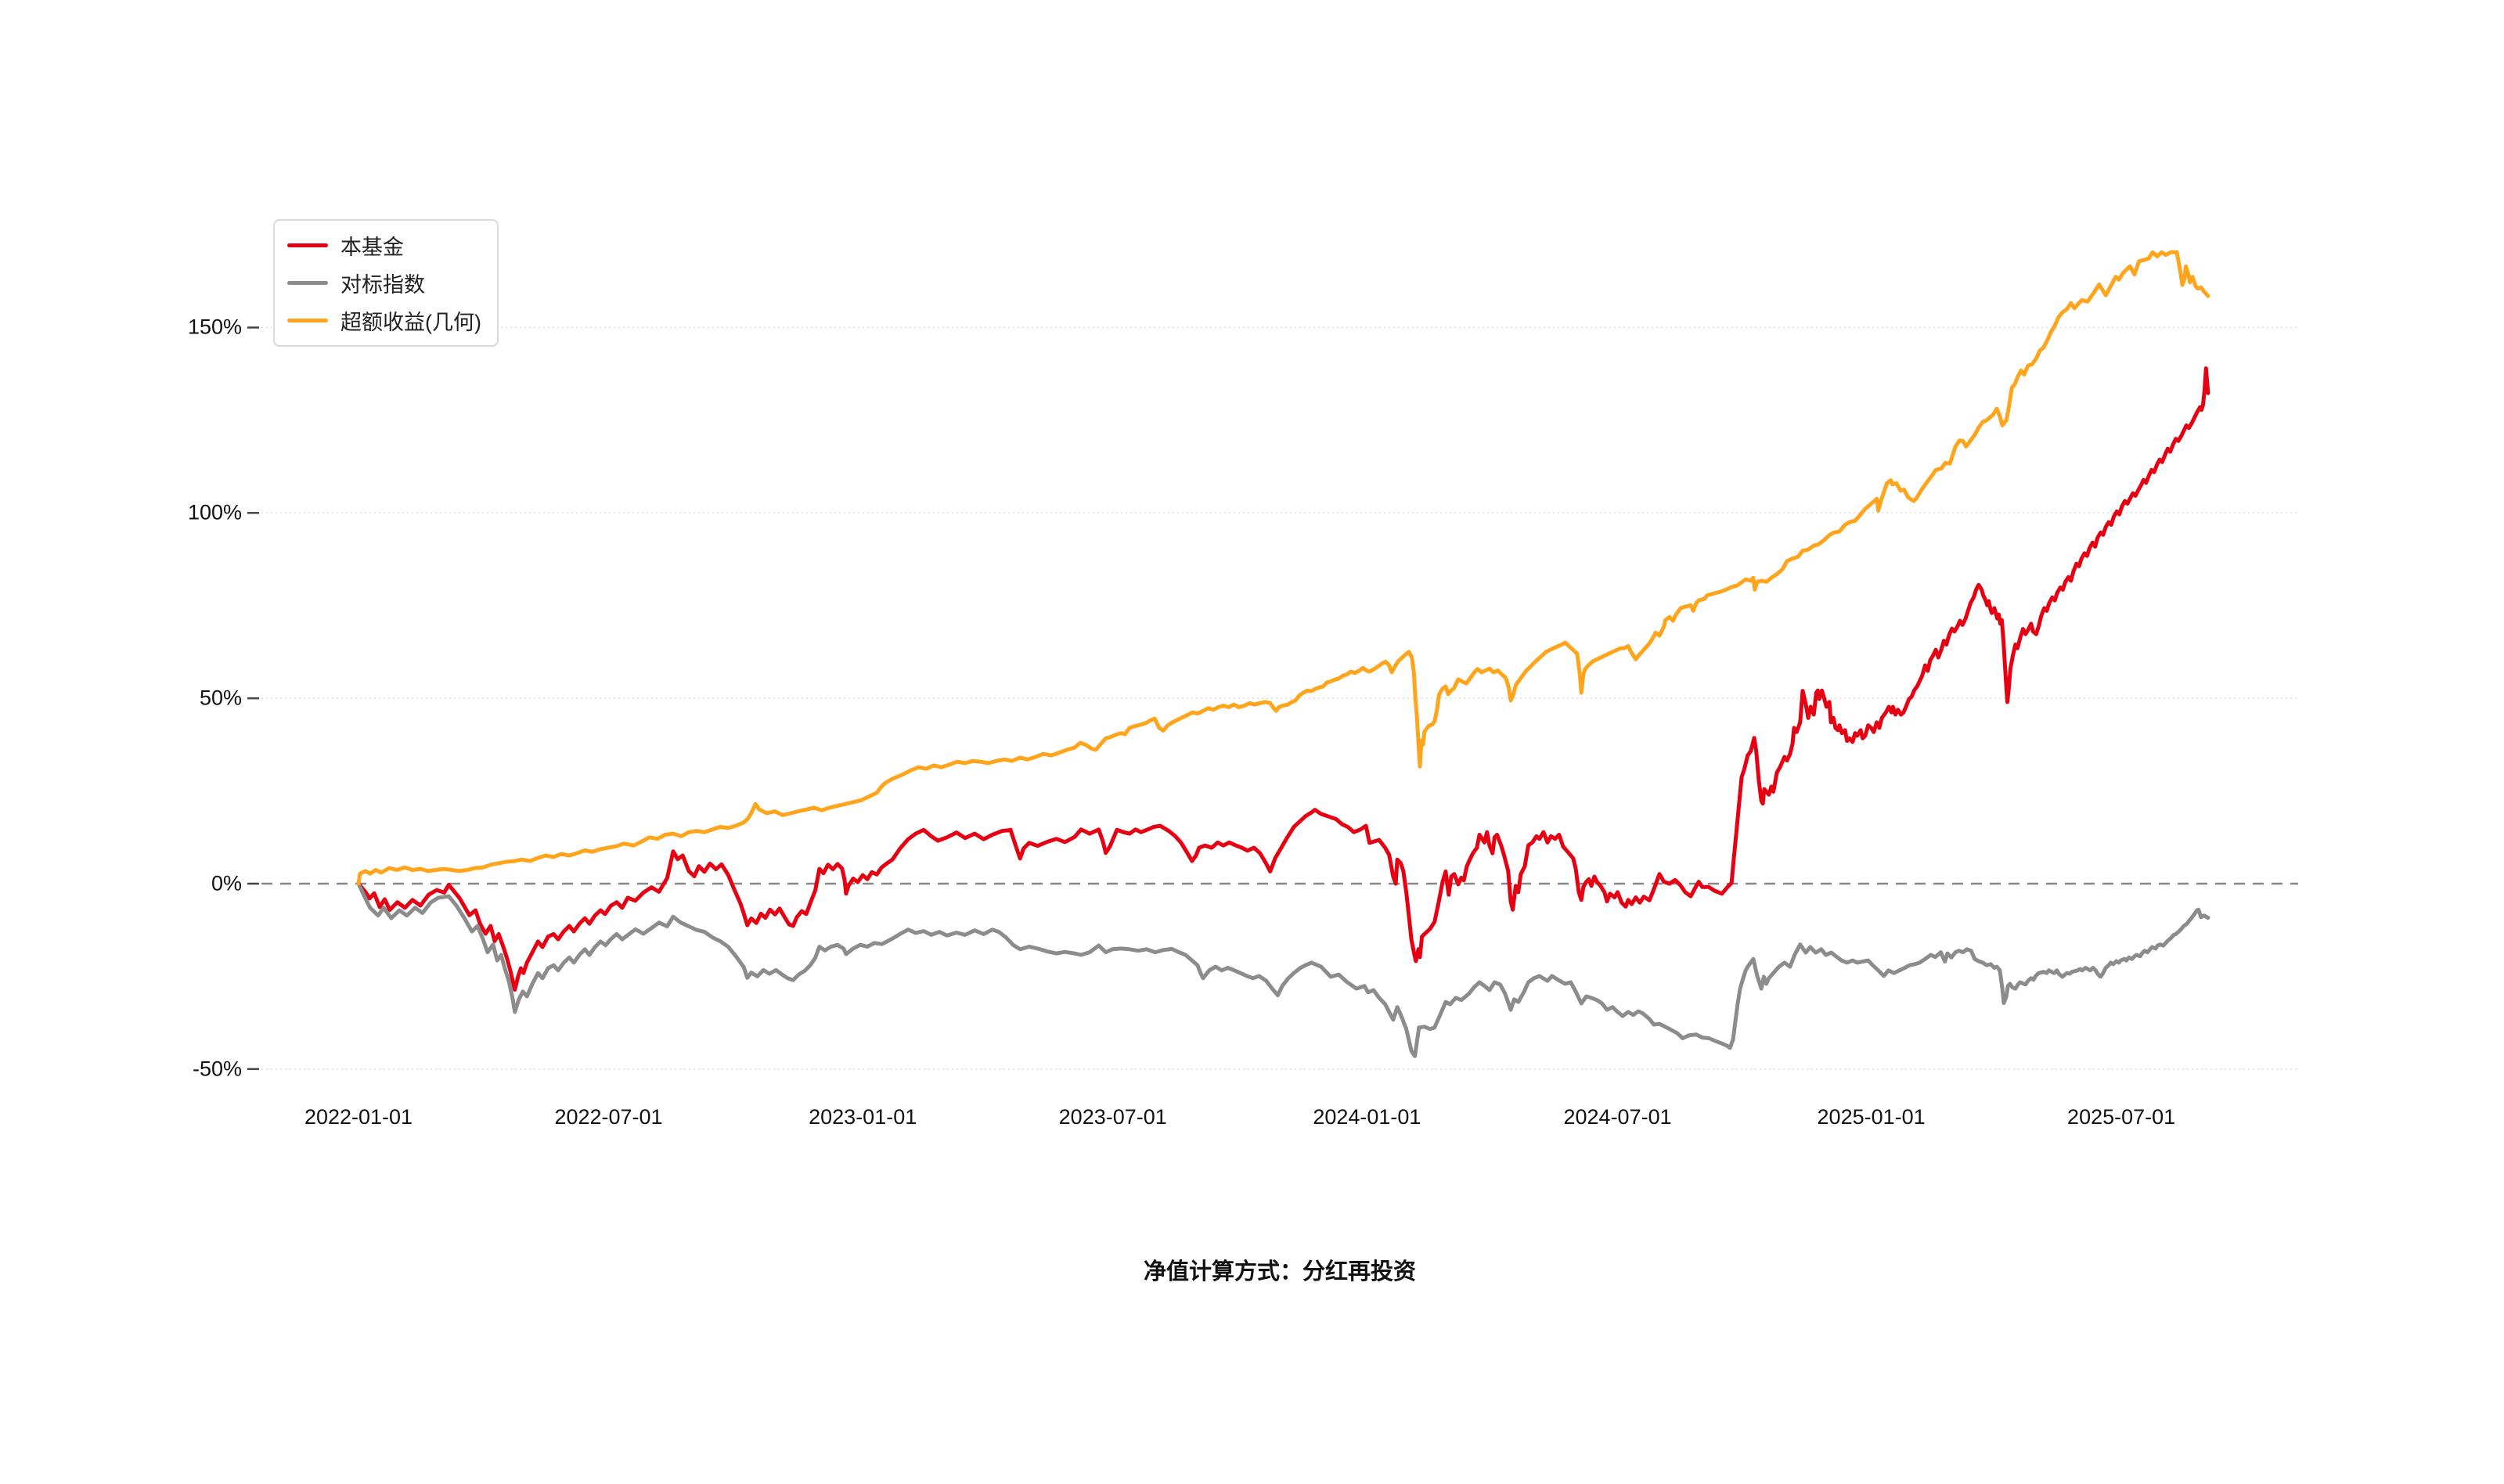  Describe the element at coordinates (863, 1117) in the screenshot. I see `x-axis-tick-label: 2023-01-01` at that location.